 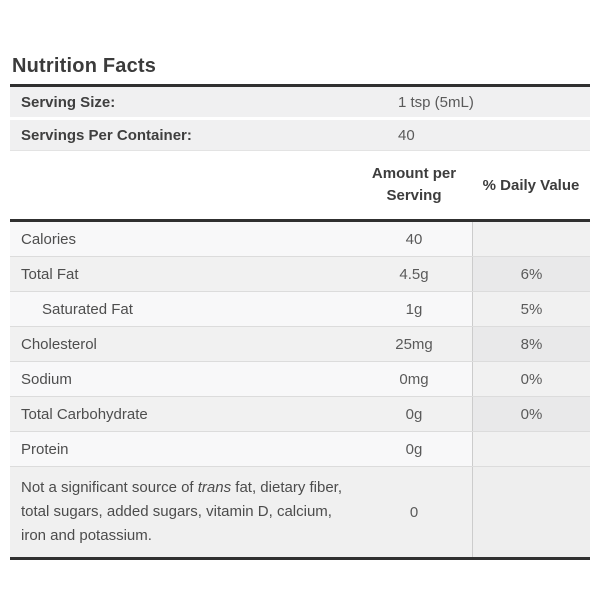 I want to click on page-title: Nutrition Facts, so click(x=84, y=66).